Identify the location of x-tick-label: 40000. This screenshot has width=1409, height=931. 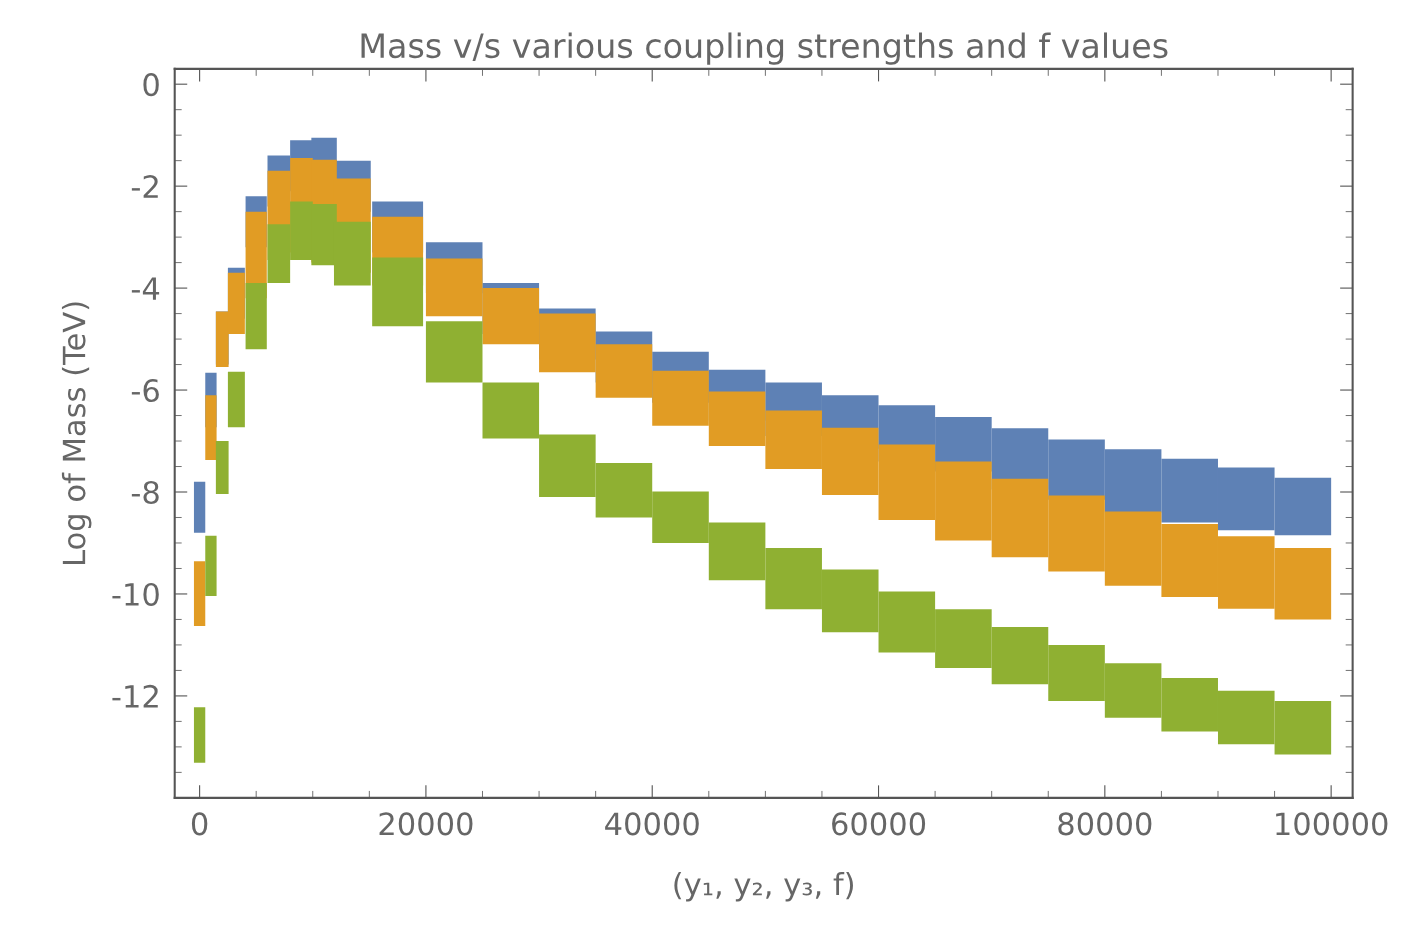
(652, 824).